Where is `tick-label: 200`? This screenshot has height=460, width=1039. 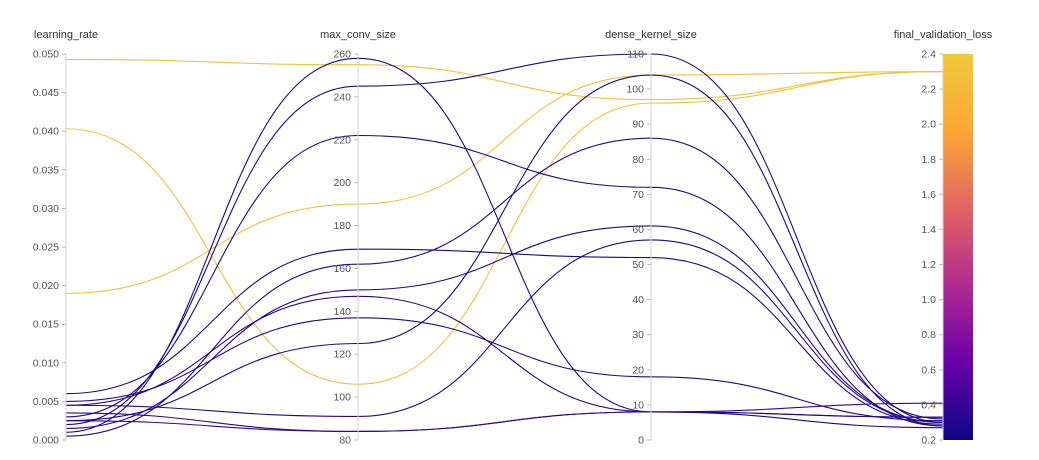 tick-label: 200 is located at coordinates (342, 183).